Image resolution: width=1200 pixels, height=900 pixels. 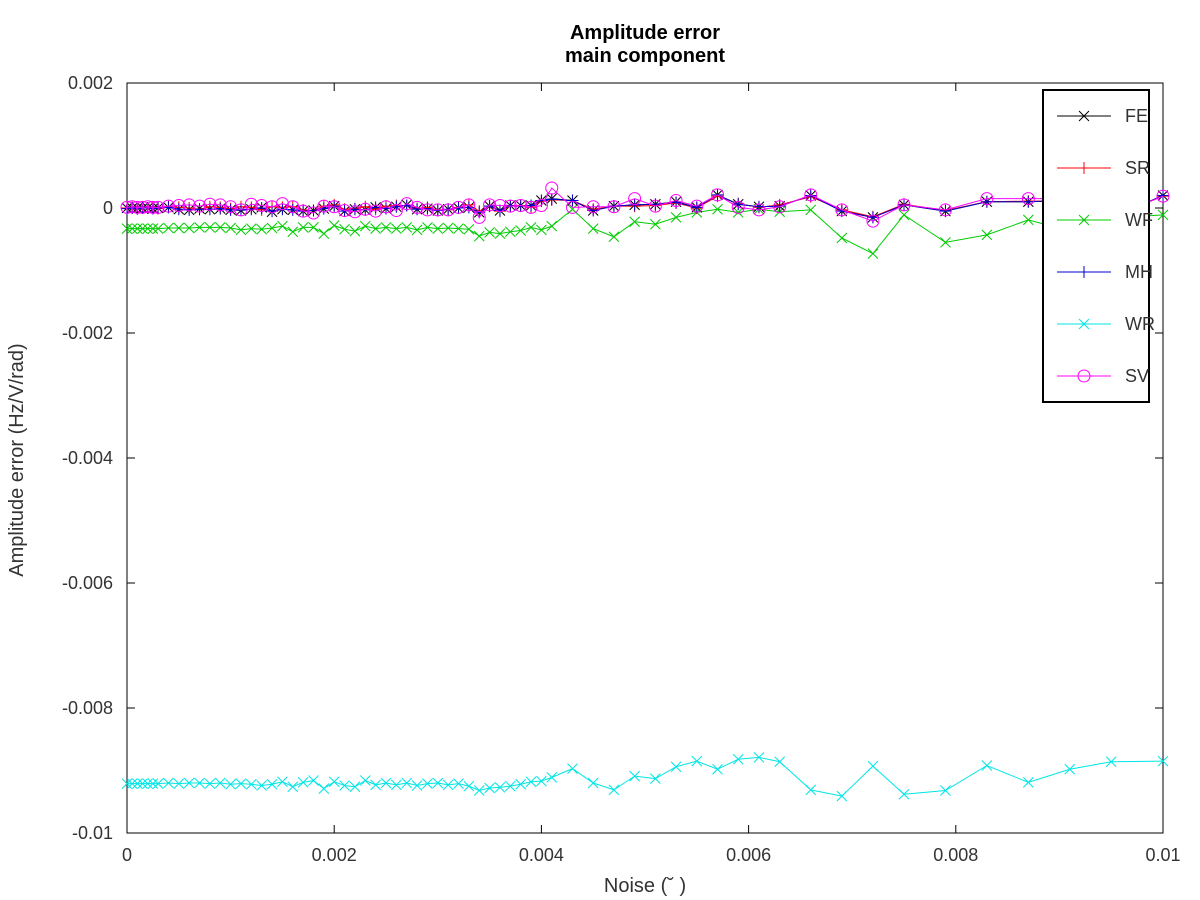 What do you see at coordinates (87, 708) in the screenshot?
I see `y-tick-label: -0.008` at bounding box center [87, 708].